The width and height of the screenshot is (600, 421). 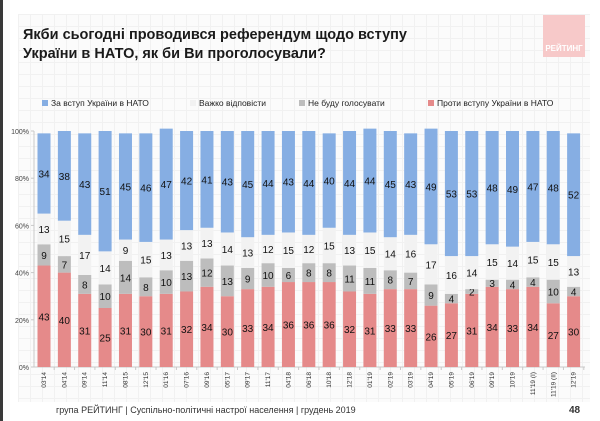 I want to click on data-label: 36, so click(x=330, y=326).